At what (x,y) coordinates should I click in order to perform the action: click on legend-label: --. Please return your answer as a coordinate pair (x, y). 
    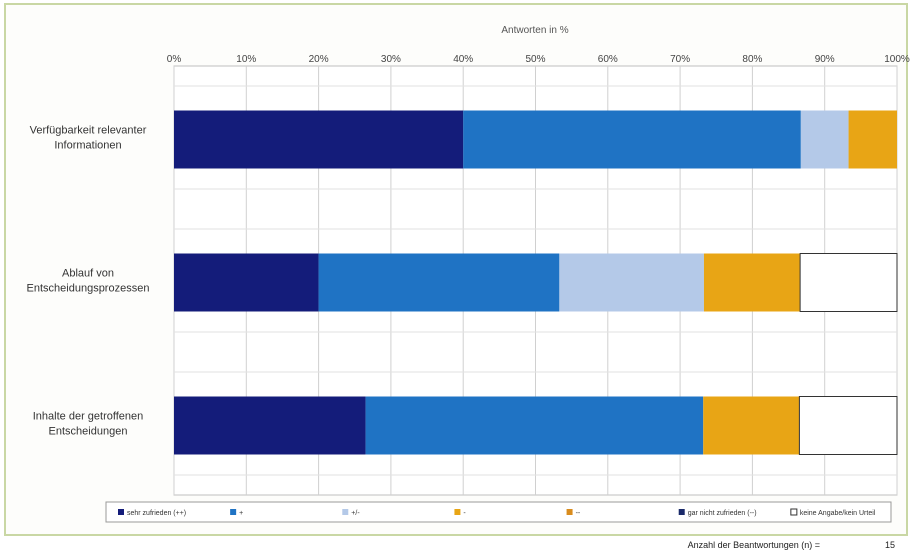
    Looking at the image, I should click on (578, 513).